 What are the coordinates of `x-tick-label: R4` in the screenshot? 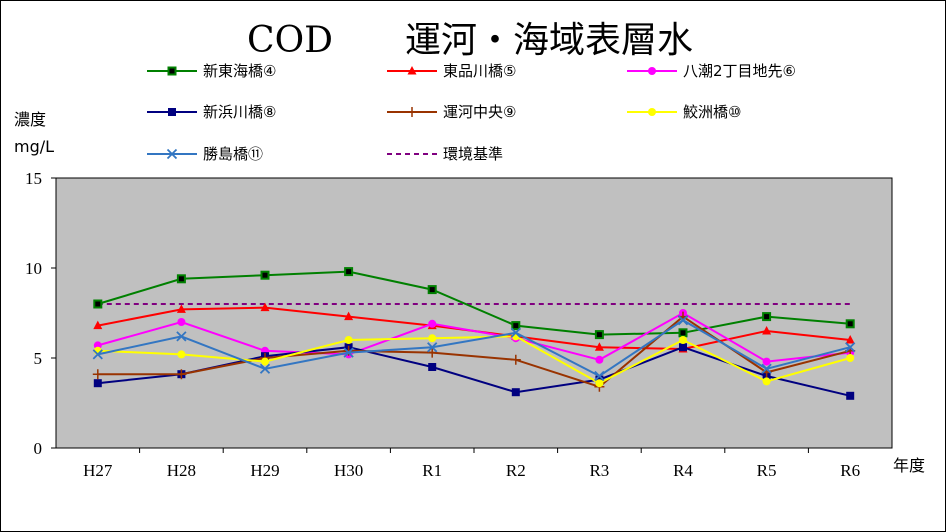 It's located at (683, 470).